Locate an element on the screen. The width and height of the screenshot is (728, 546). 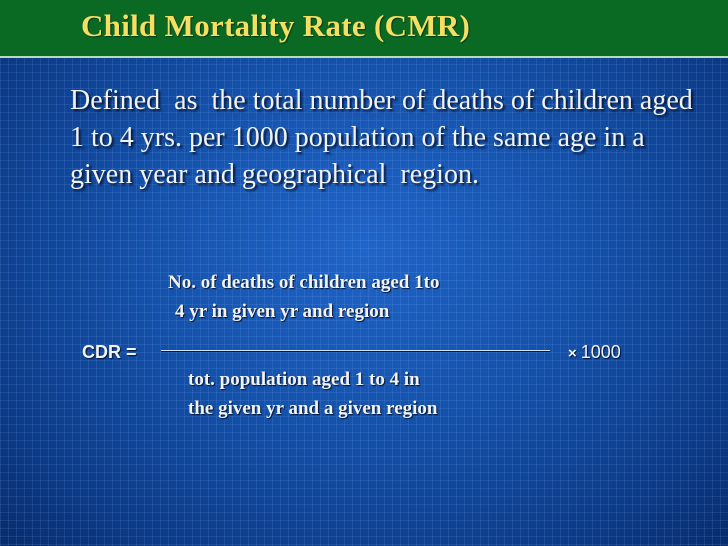
formula-lhs: CDR = is located at coordinates (109, 352).